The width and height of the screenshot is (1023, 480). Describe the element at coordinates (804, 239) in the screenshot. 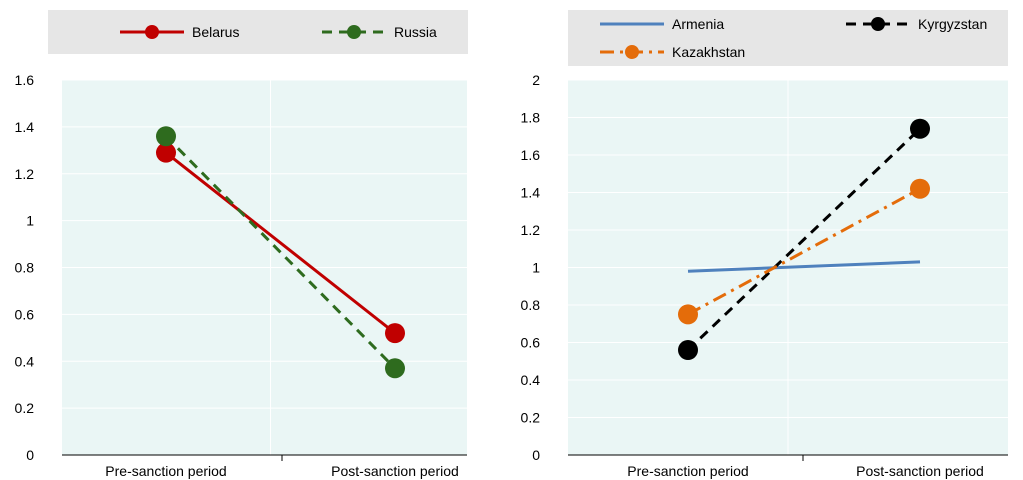

I see `series-line-kyrgyzstan` at that location.